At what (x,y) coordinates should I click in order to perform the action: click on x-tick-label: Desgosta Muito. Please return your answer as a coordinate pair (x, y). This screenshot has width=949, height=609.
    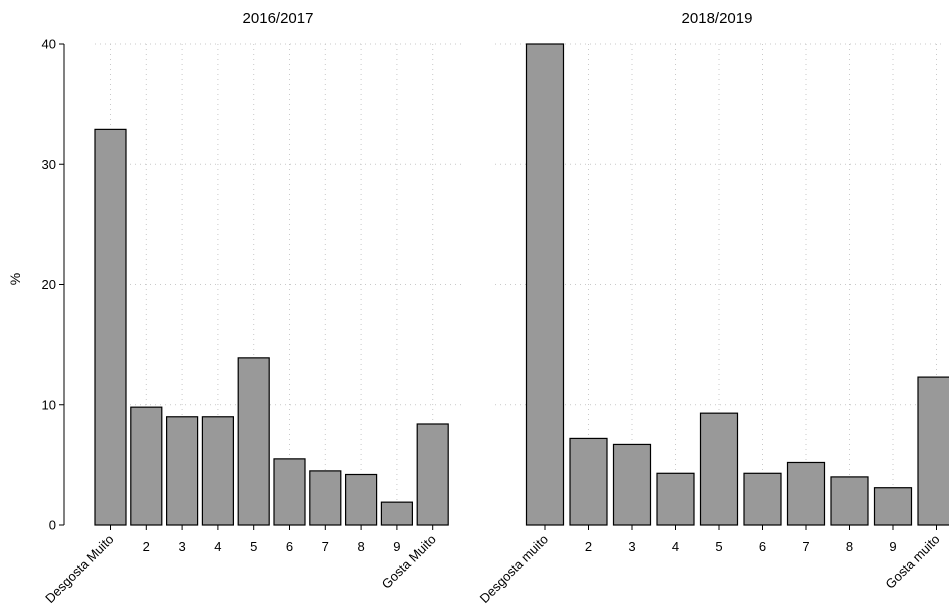
    Looking at the image, I should click on (79, 569).